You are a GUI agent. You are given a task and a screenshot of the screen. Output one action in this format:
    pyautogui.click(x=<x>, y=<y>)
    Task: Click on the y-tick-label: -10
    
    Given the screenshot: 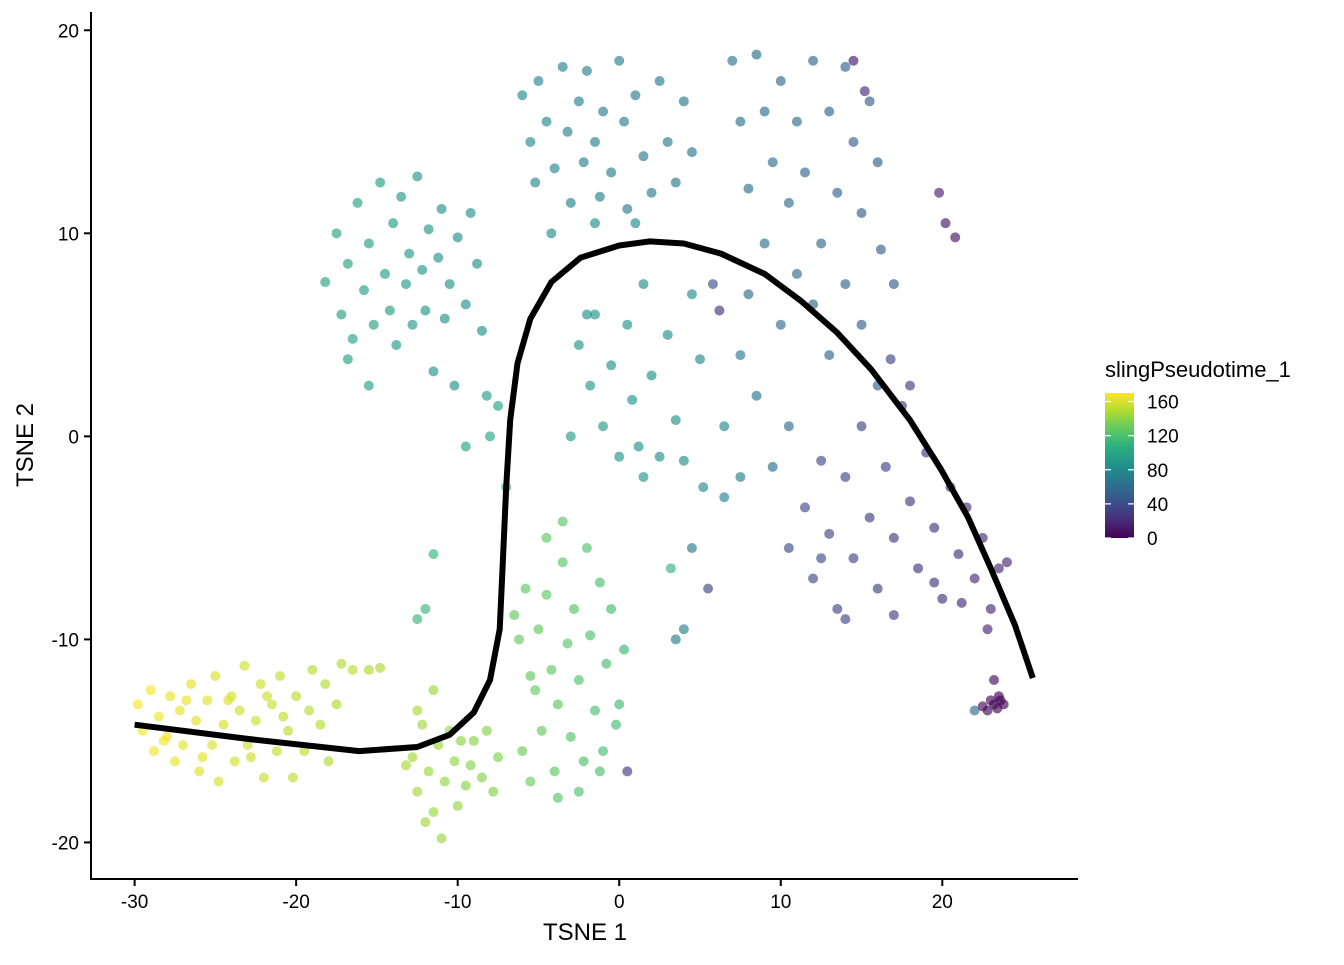 What is the action you would take?
    pyautogui.click(x=65, y=640)
    